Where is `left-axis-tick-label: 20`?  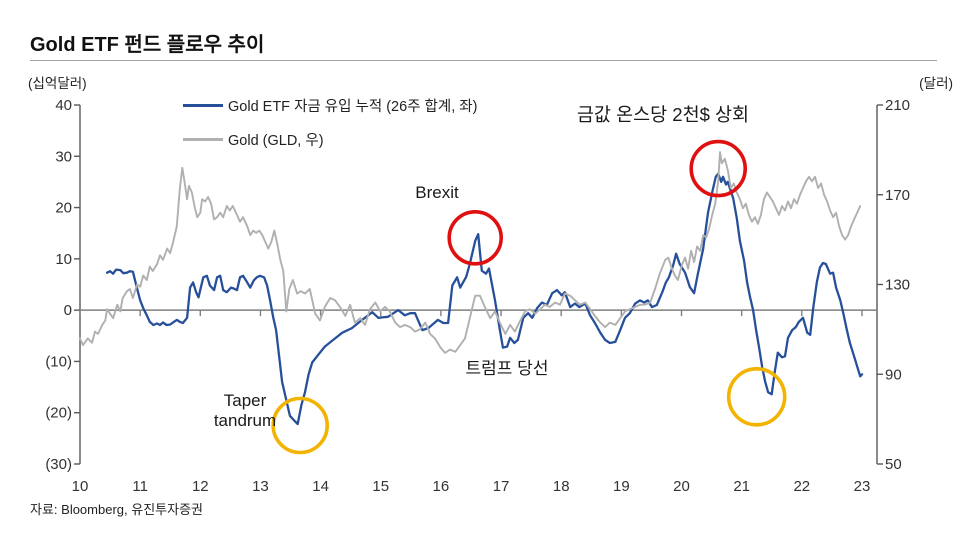
left-axis-tick-label: 20 is located at coordinates (63, 208).